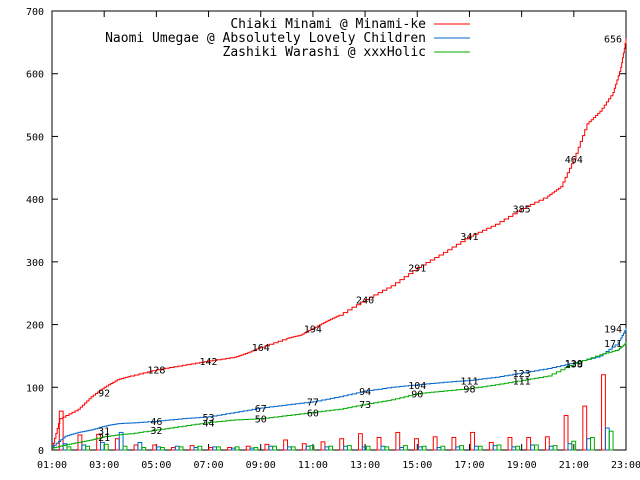  Describe the element at coordinates (261, 348) in the screenshot. I see `data-label: 164` at that location.